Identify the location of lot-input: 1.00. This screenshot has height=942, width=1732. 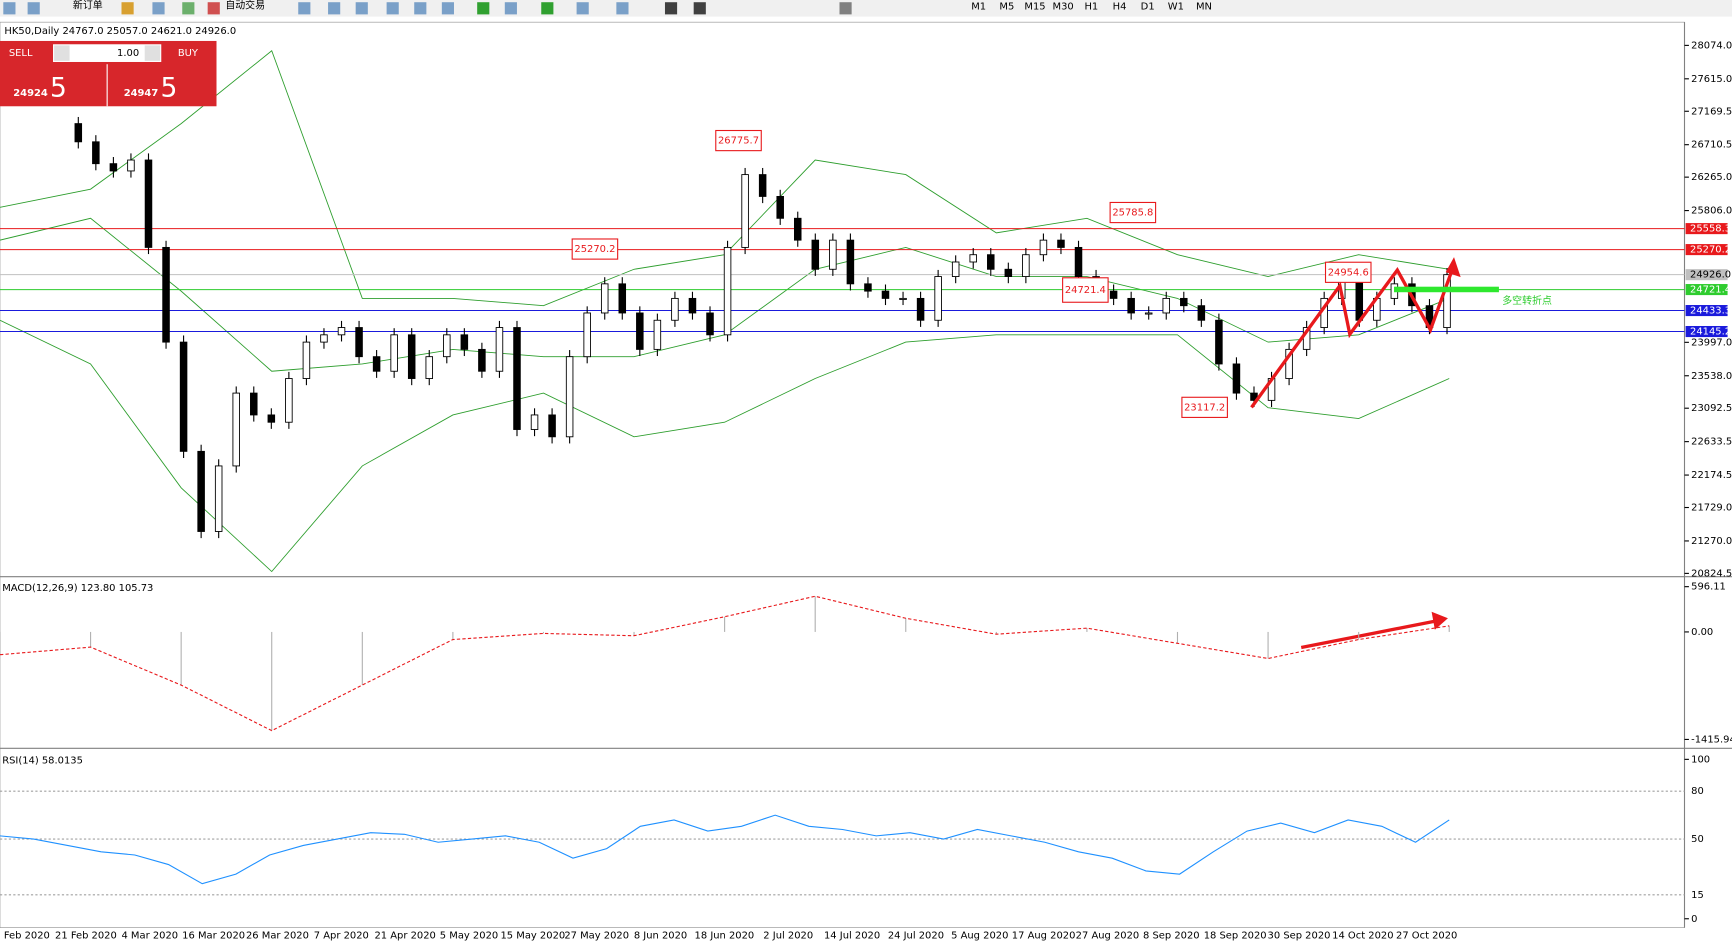
(128, 53).